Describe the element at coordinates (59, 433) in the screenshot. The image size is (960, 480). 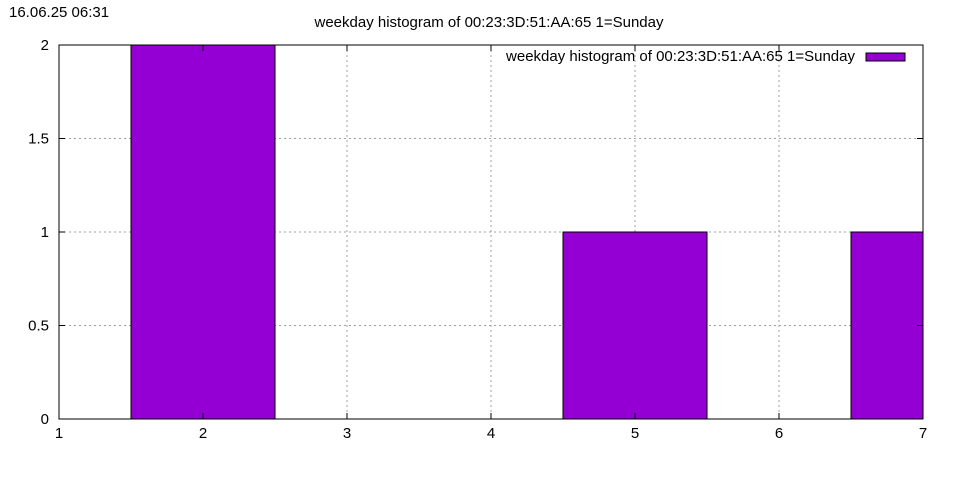
I see `x-tick-label: 1` at that location.